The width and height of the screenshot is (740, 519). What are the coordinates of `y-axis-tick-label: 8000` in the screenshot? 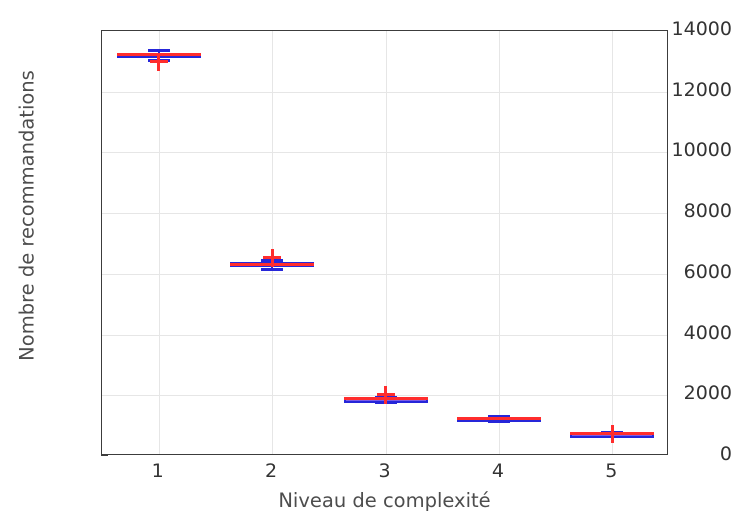 It's located at (707, 211).